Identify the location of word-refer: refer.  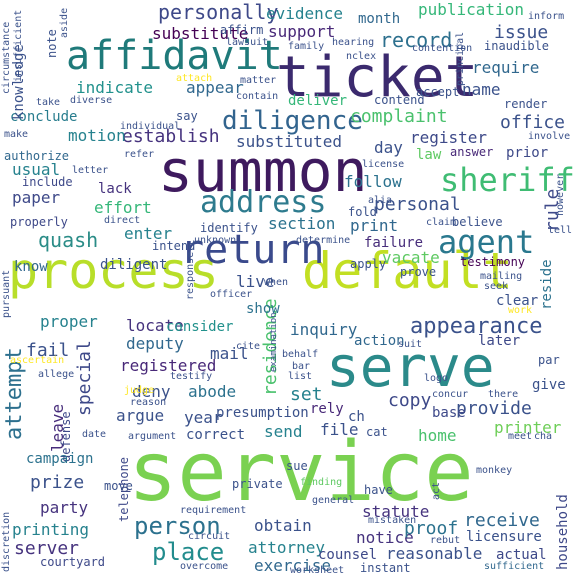
(139, 154).